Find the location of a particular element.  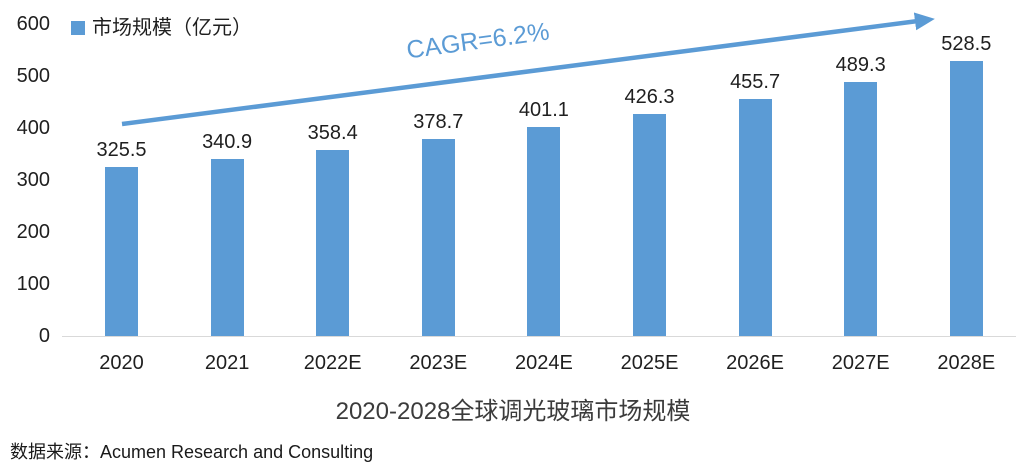

x-axis-label-2028E: 2028E is located at coordinates (966, 363).